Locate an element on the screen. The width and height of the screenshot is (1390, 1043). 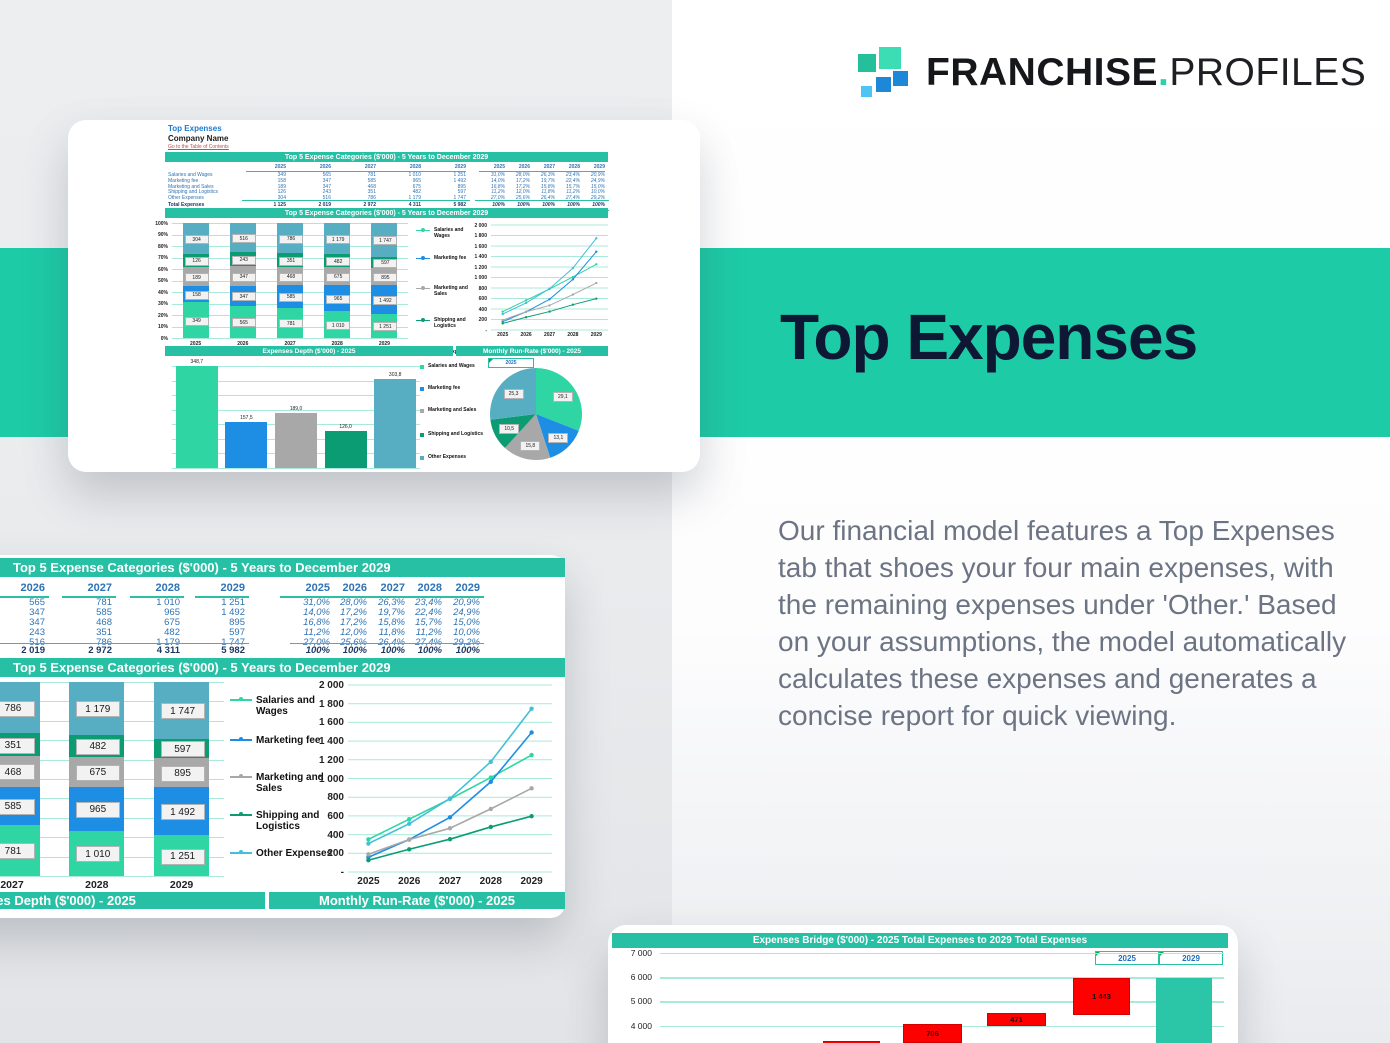
bar-label: 348,7 is located at coordinates (197, 362).